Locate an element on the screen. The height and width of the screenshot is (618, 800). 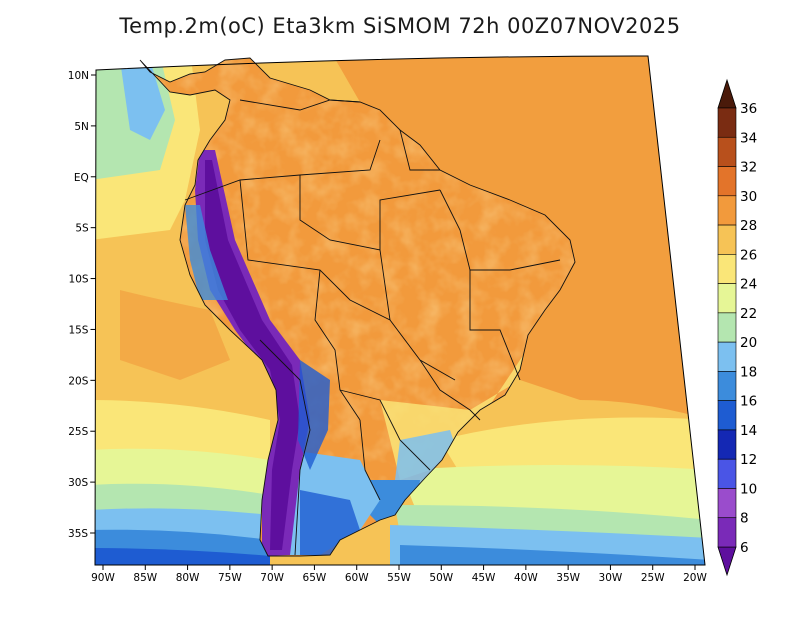
colorbar-label: 28 is located at coordinates (748, 226).